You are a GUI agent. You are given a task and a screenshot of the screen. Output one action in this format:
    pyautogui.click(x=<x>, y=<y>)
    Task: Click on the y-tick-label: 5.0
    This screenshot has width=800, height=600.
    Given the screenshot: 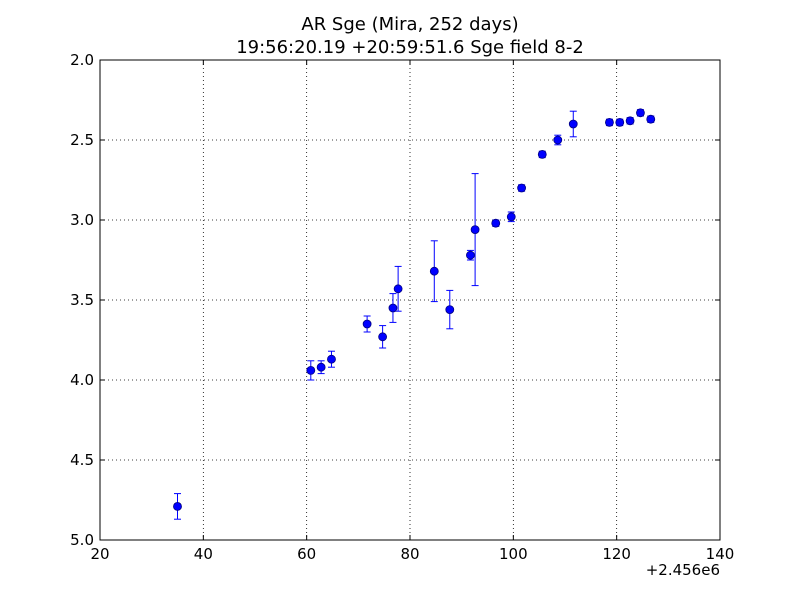 What is the action you would take?
    pyautogui.click(x=82, y=540)
    